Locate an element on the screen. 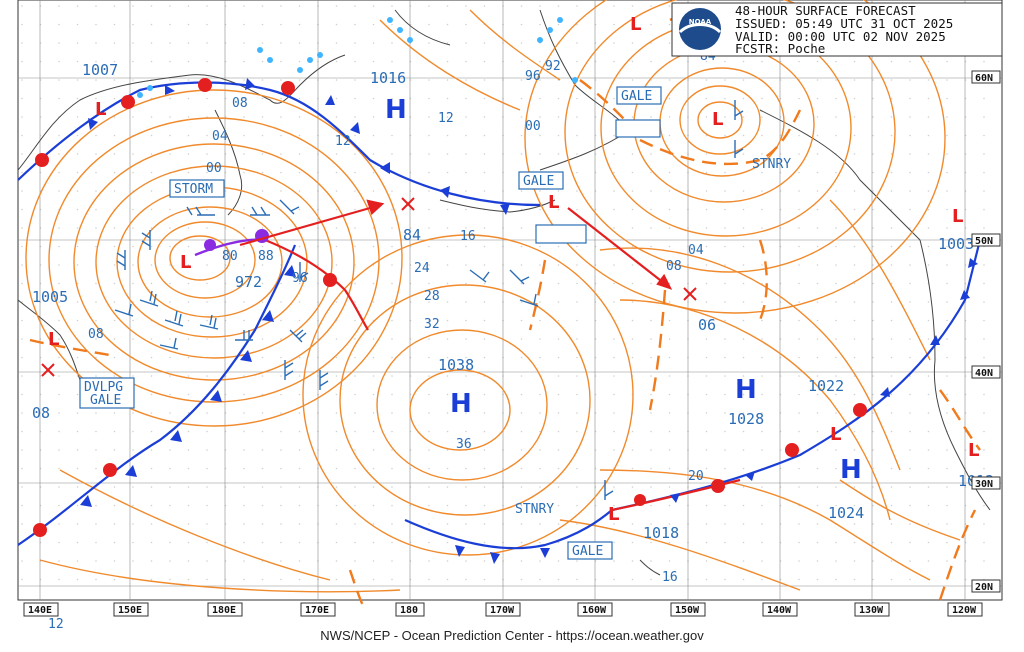  isobar-label: 36 is located at coordinates (464, 444).